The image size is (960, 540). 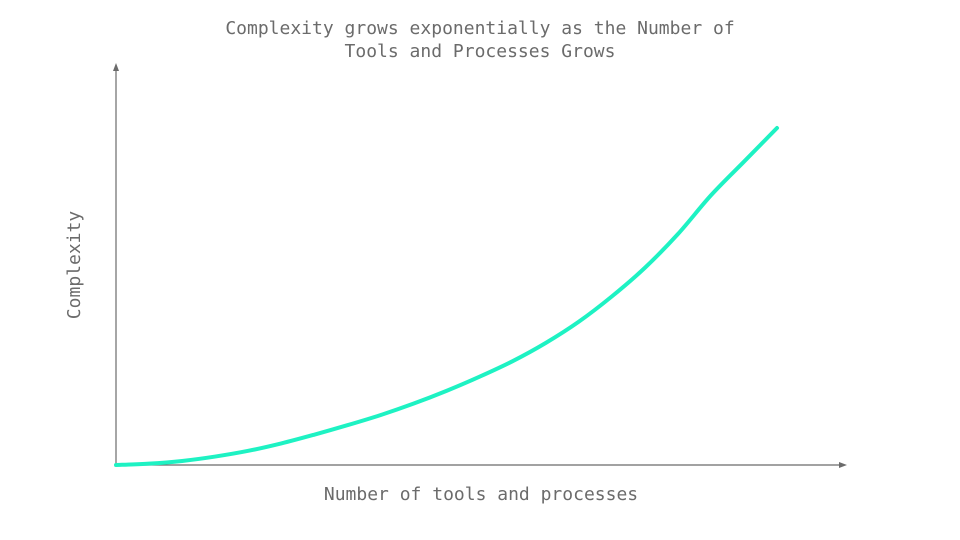 What do you see at coordinates (481, 494) in the screenshot?
I see `x-axis-label: Number of tools and processes` at bounding box center [481, 494].